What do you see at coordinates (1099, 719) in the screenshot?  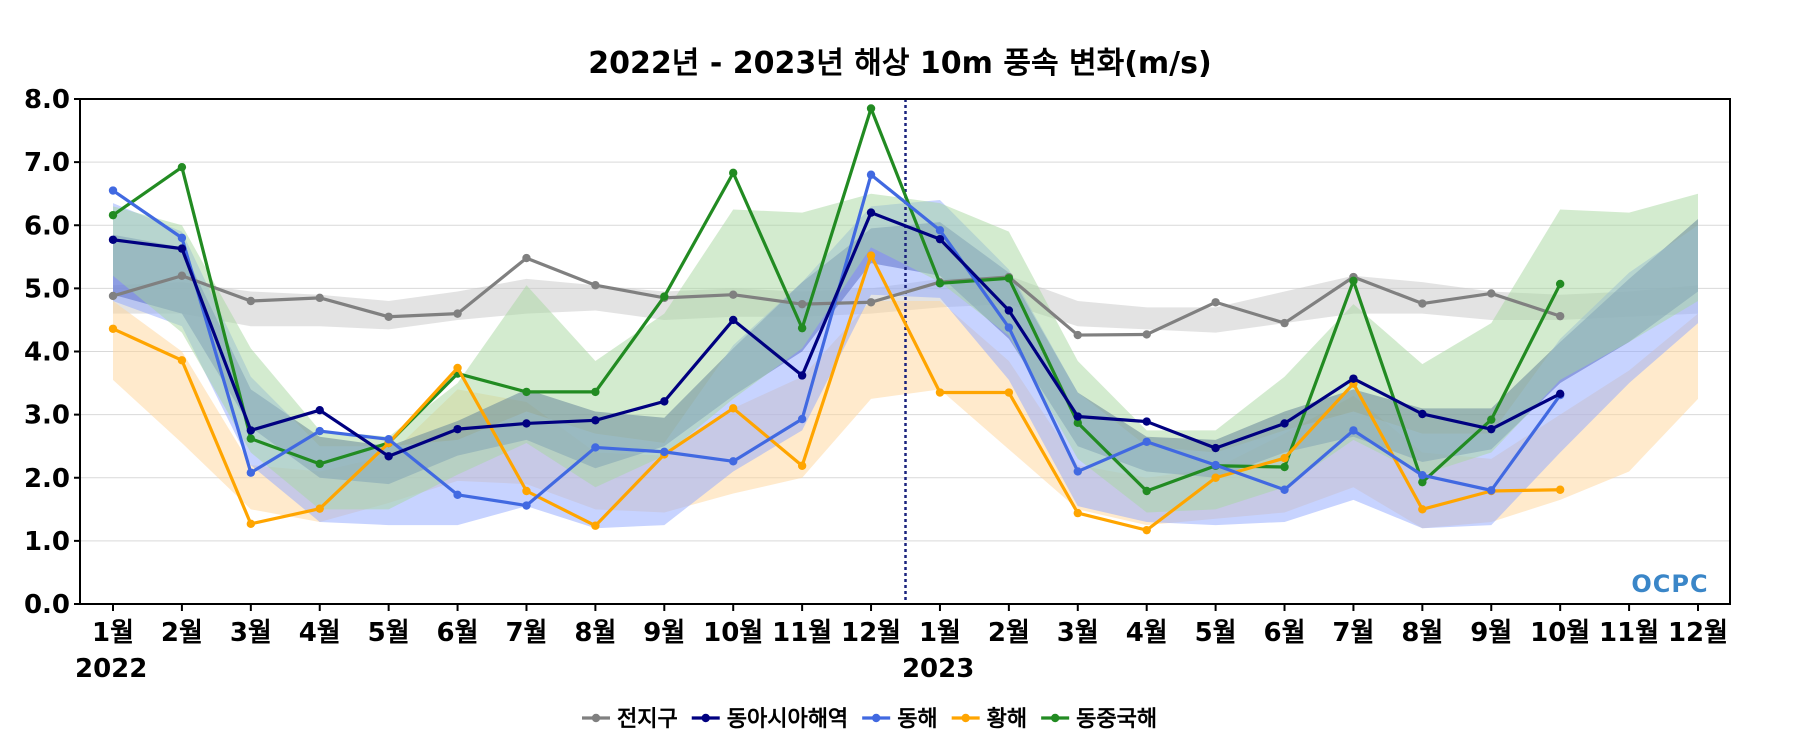 I see `legend-item: 동중국해` at bounding box center [1099, 719].